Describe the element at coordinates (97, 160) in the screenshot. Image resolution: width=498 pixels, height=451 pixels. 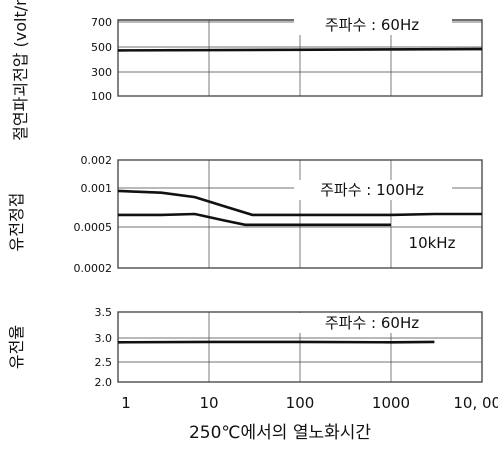
I see `y-tick-label: 0.002` at that location.